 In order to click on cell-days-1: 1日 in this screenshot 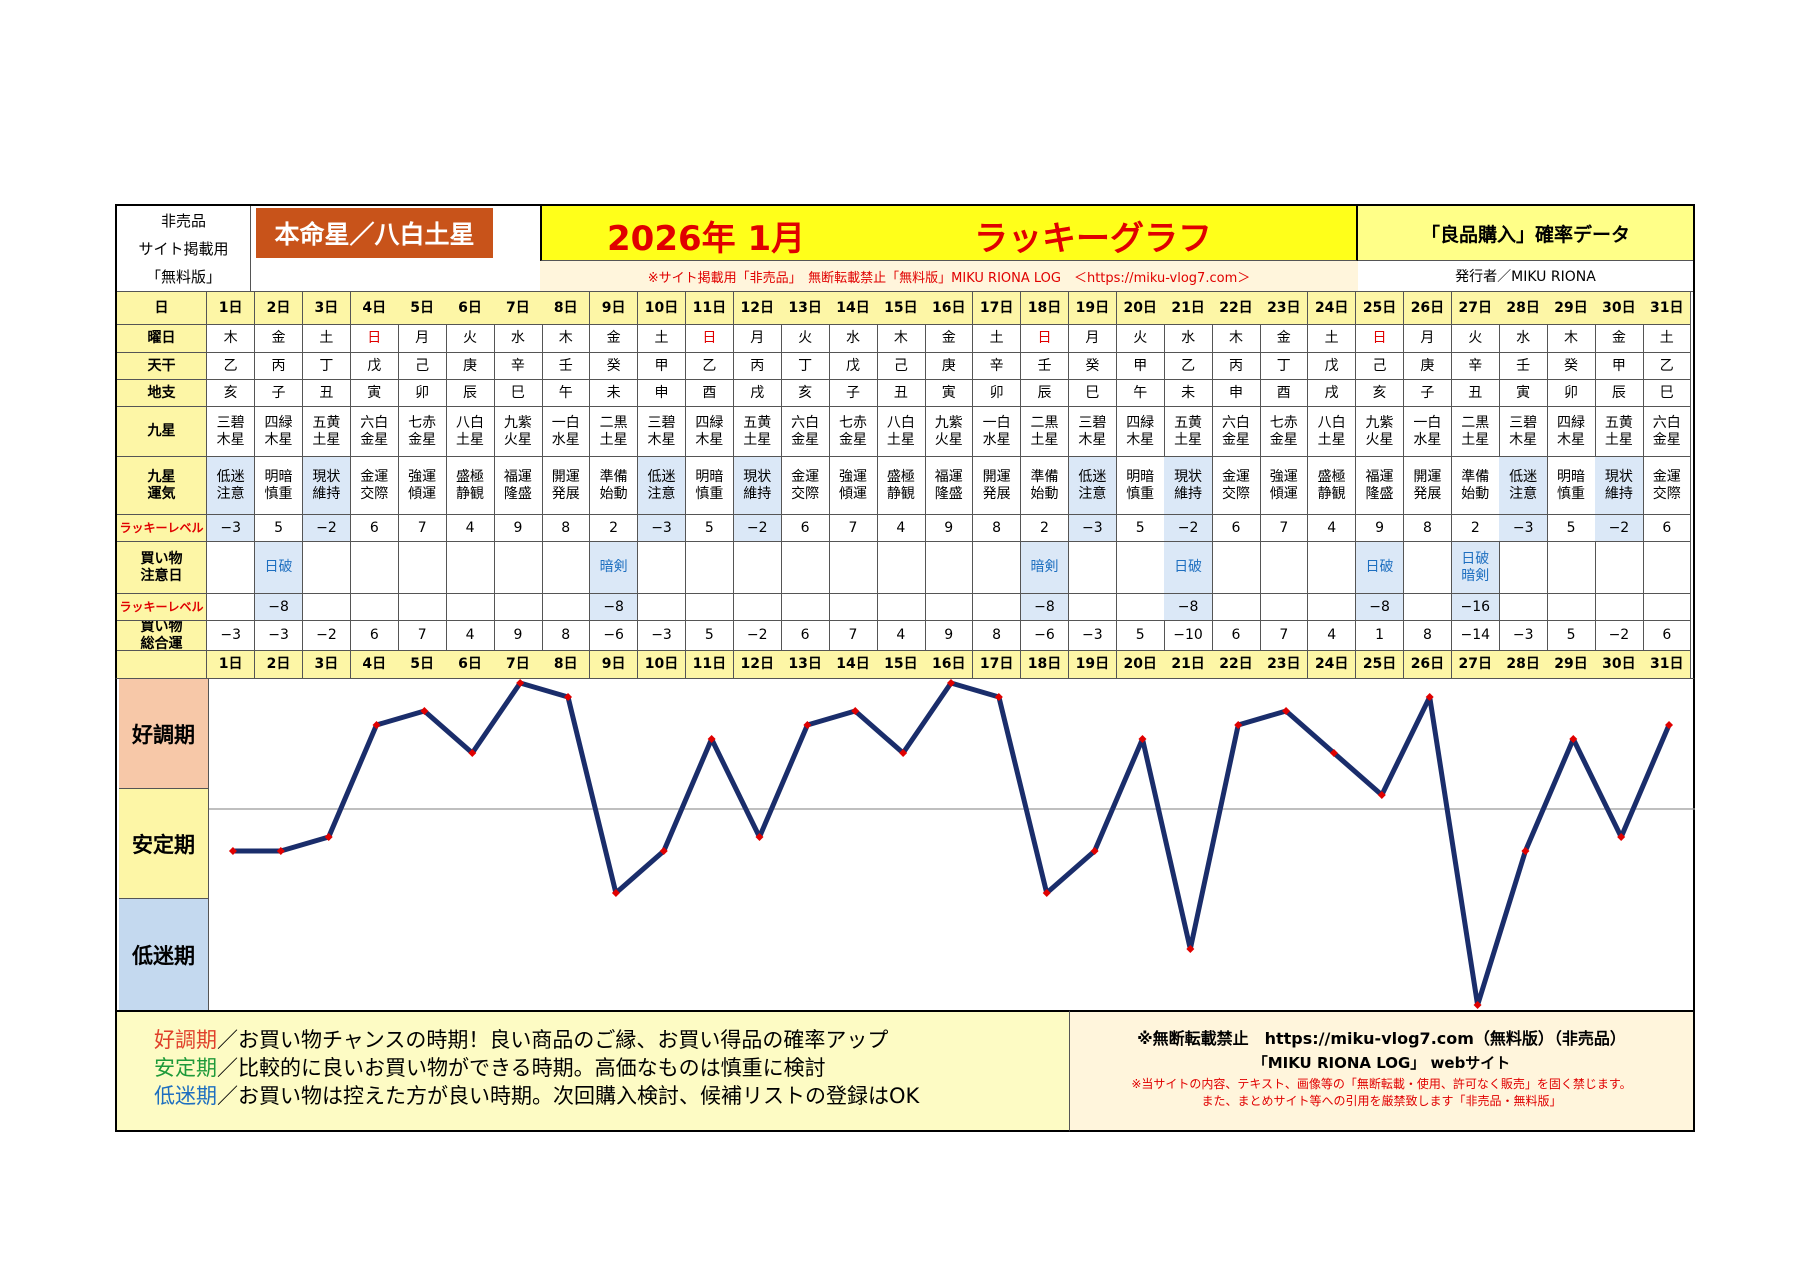, I will do `click(231, 665)`.